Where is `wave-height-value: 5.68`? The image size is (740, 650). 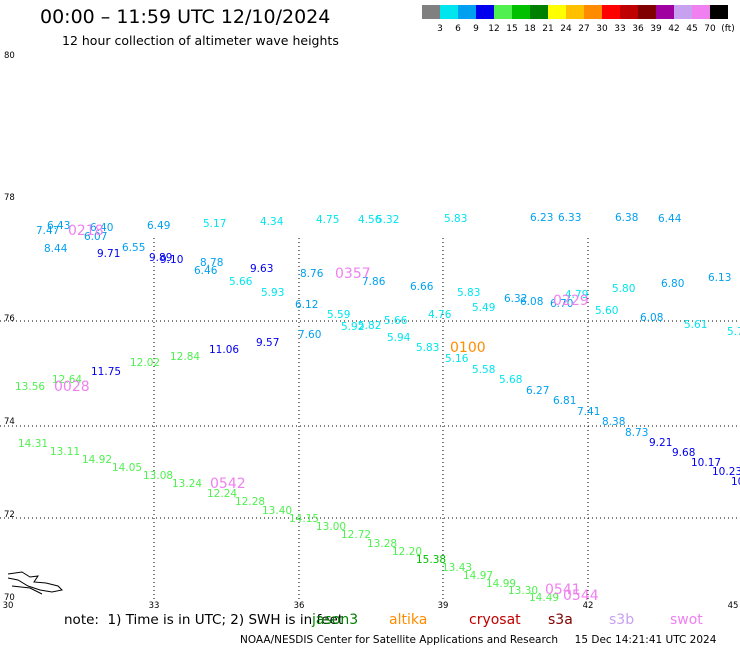 wave-height-value: 5.68 is located at coordinates (510, 380).